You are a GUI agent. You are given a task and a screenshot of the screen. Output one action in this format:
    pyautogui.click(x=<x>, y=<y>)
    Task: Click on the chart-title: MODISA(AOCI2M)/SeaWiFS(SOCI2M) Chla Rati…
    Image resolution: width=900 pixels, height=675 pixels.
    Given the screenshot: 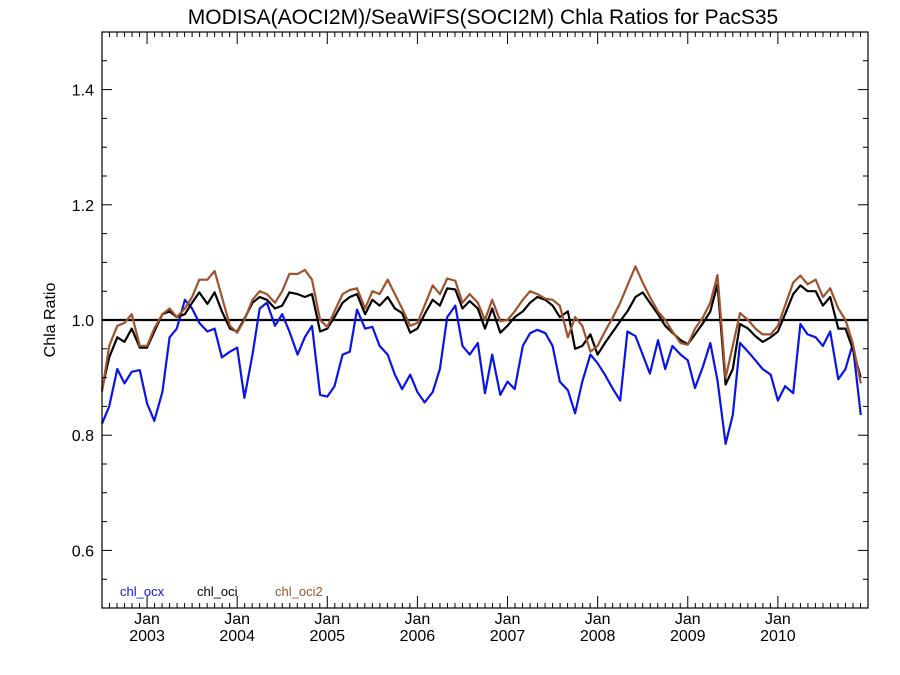 What is the action you would take?
    pyautogui.click(x=483, y=17)
    